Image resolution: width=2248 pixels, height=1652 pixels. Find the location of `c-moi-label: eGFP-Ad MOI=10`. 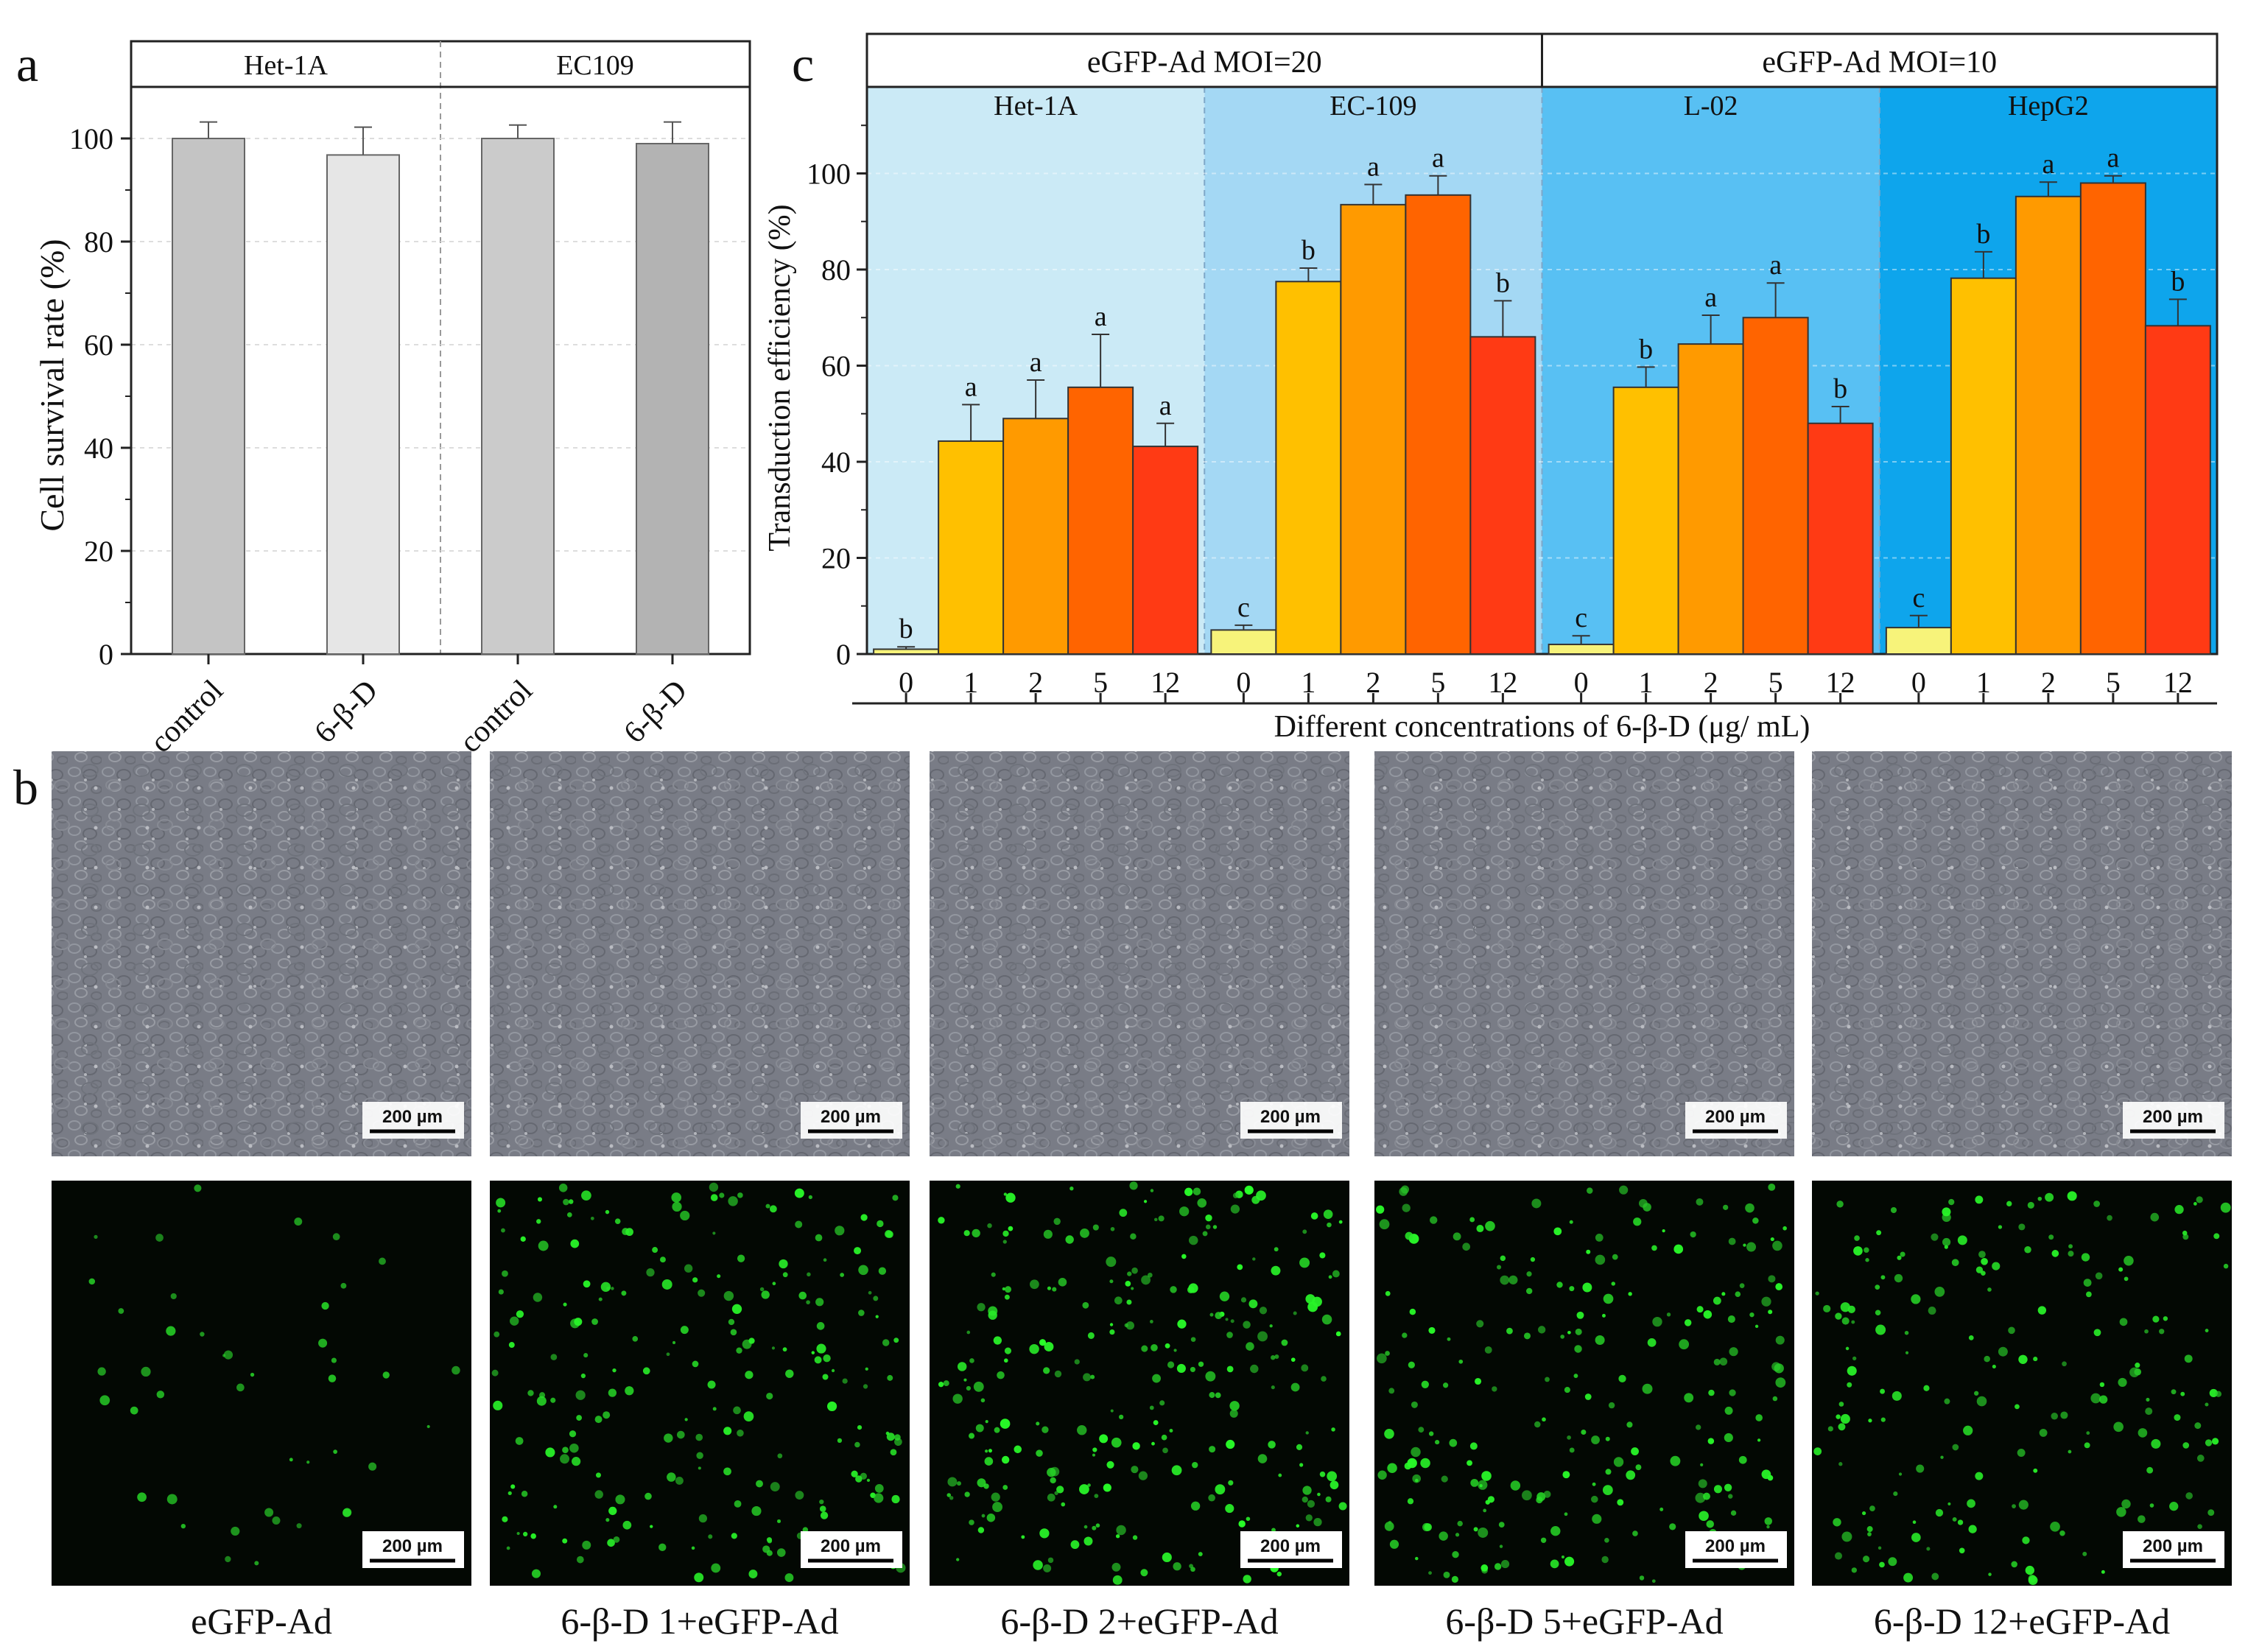

c-moi-label: eGFP-Ad MOI=10 is located at coordinates (1879, 63).